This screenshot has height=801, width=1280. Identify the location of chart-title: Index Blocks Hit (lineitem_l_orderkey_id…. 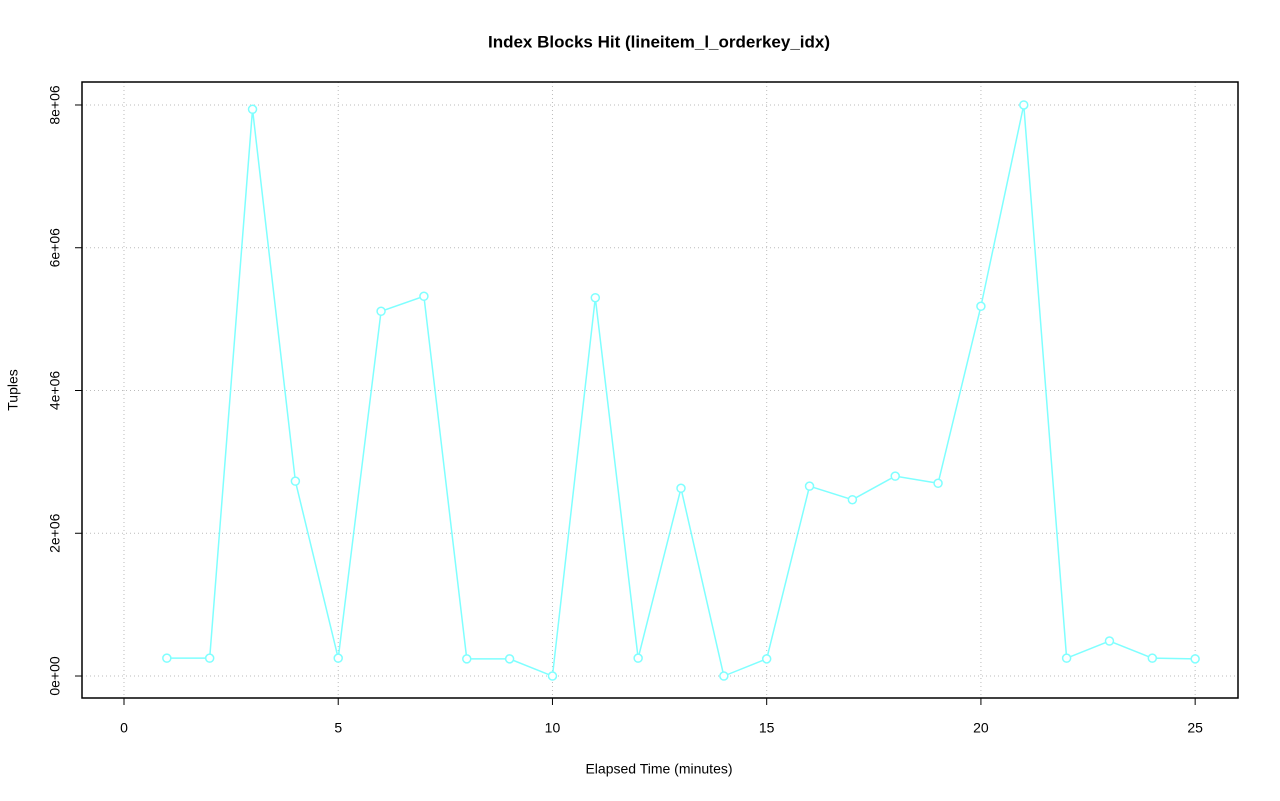
(659, 41).